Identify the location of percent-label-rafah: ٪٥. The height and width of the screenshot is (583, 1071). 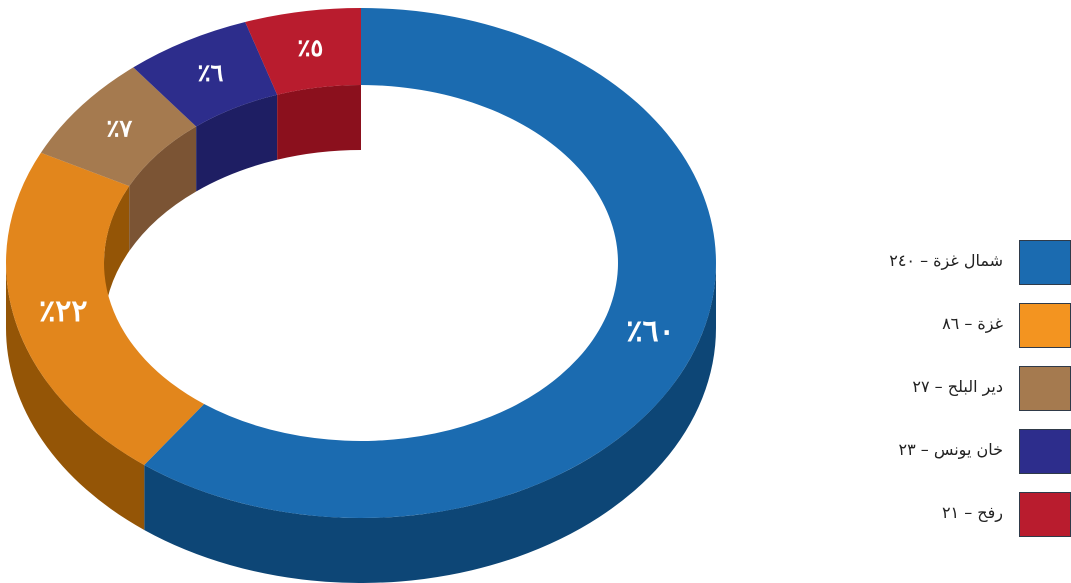
(311, 47).